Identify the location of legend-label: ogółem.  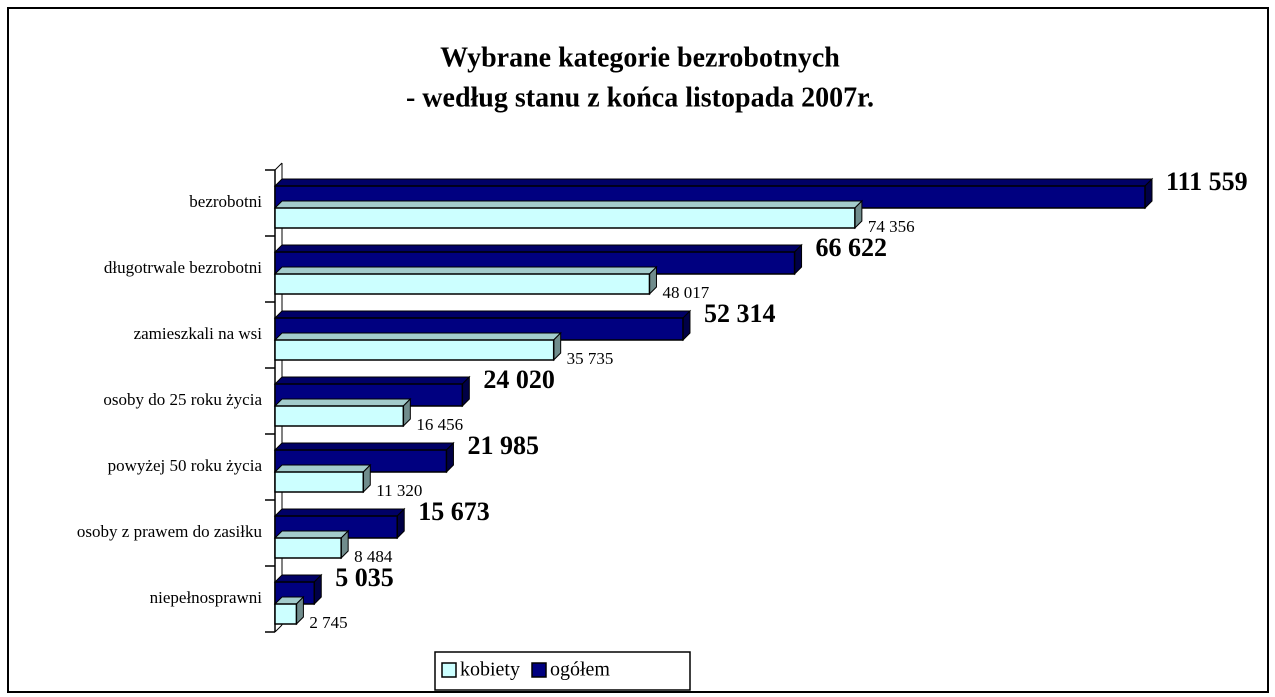
(580, 670).